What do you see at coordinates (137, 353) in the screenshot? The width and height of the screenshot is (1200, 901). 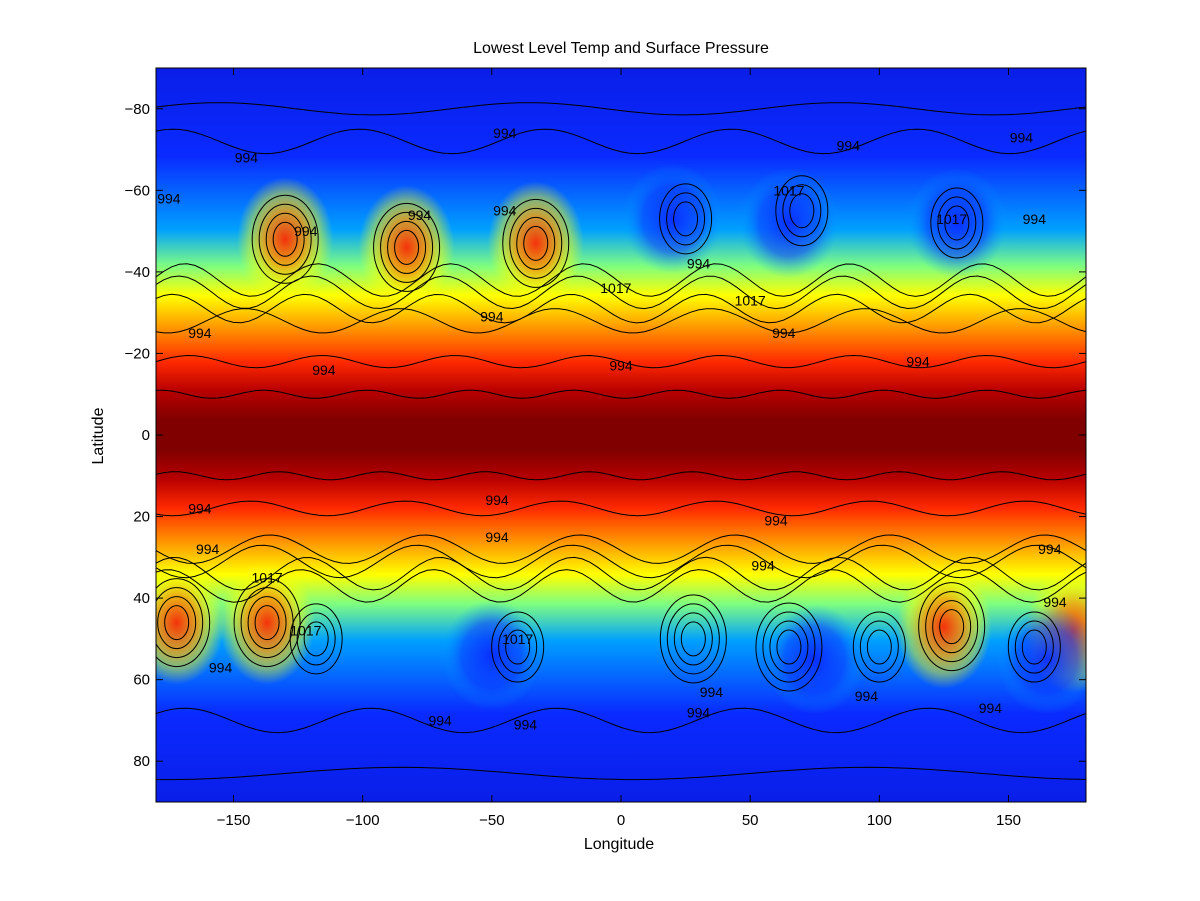 I see `y-tick-label: −20` at bounding box center [137, 353].